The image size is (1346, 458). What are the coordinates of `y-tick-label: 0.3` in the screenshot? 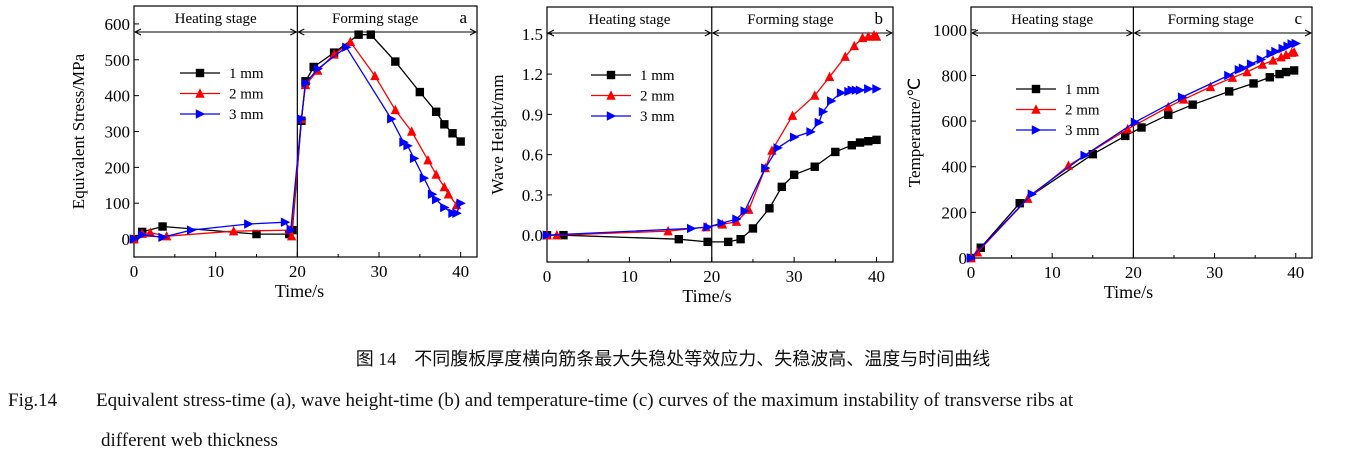 It's located at (532, 195).